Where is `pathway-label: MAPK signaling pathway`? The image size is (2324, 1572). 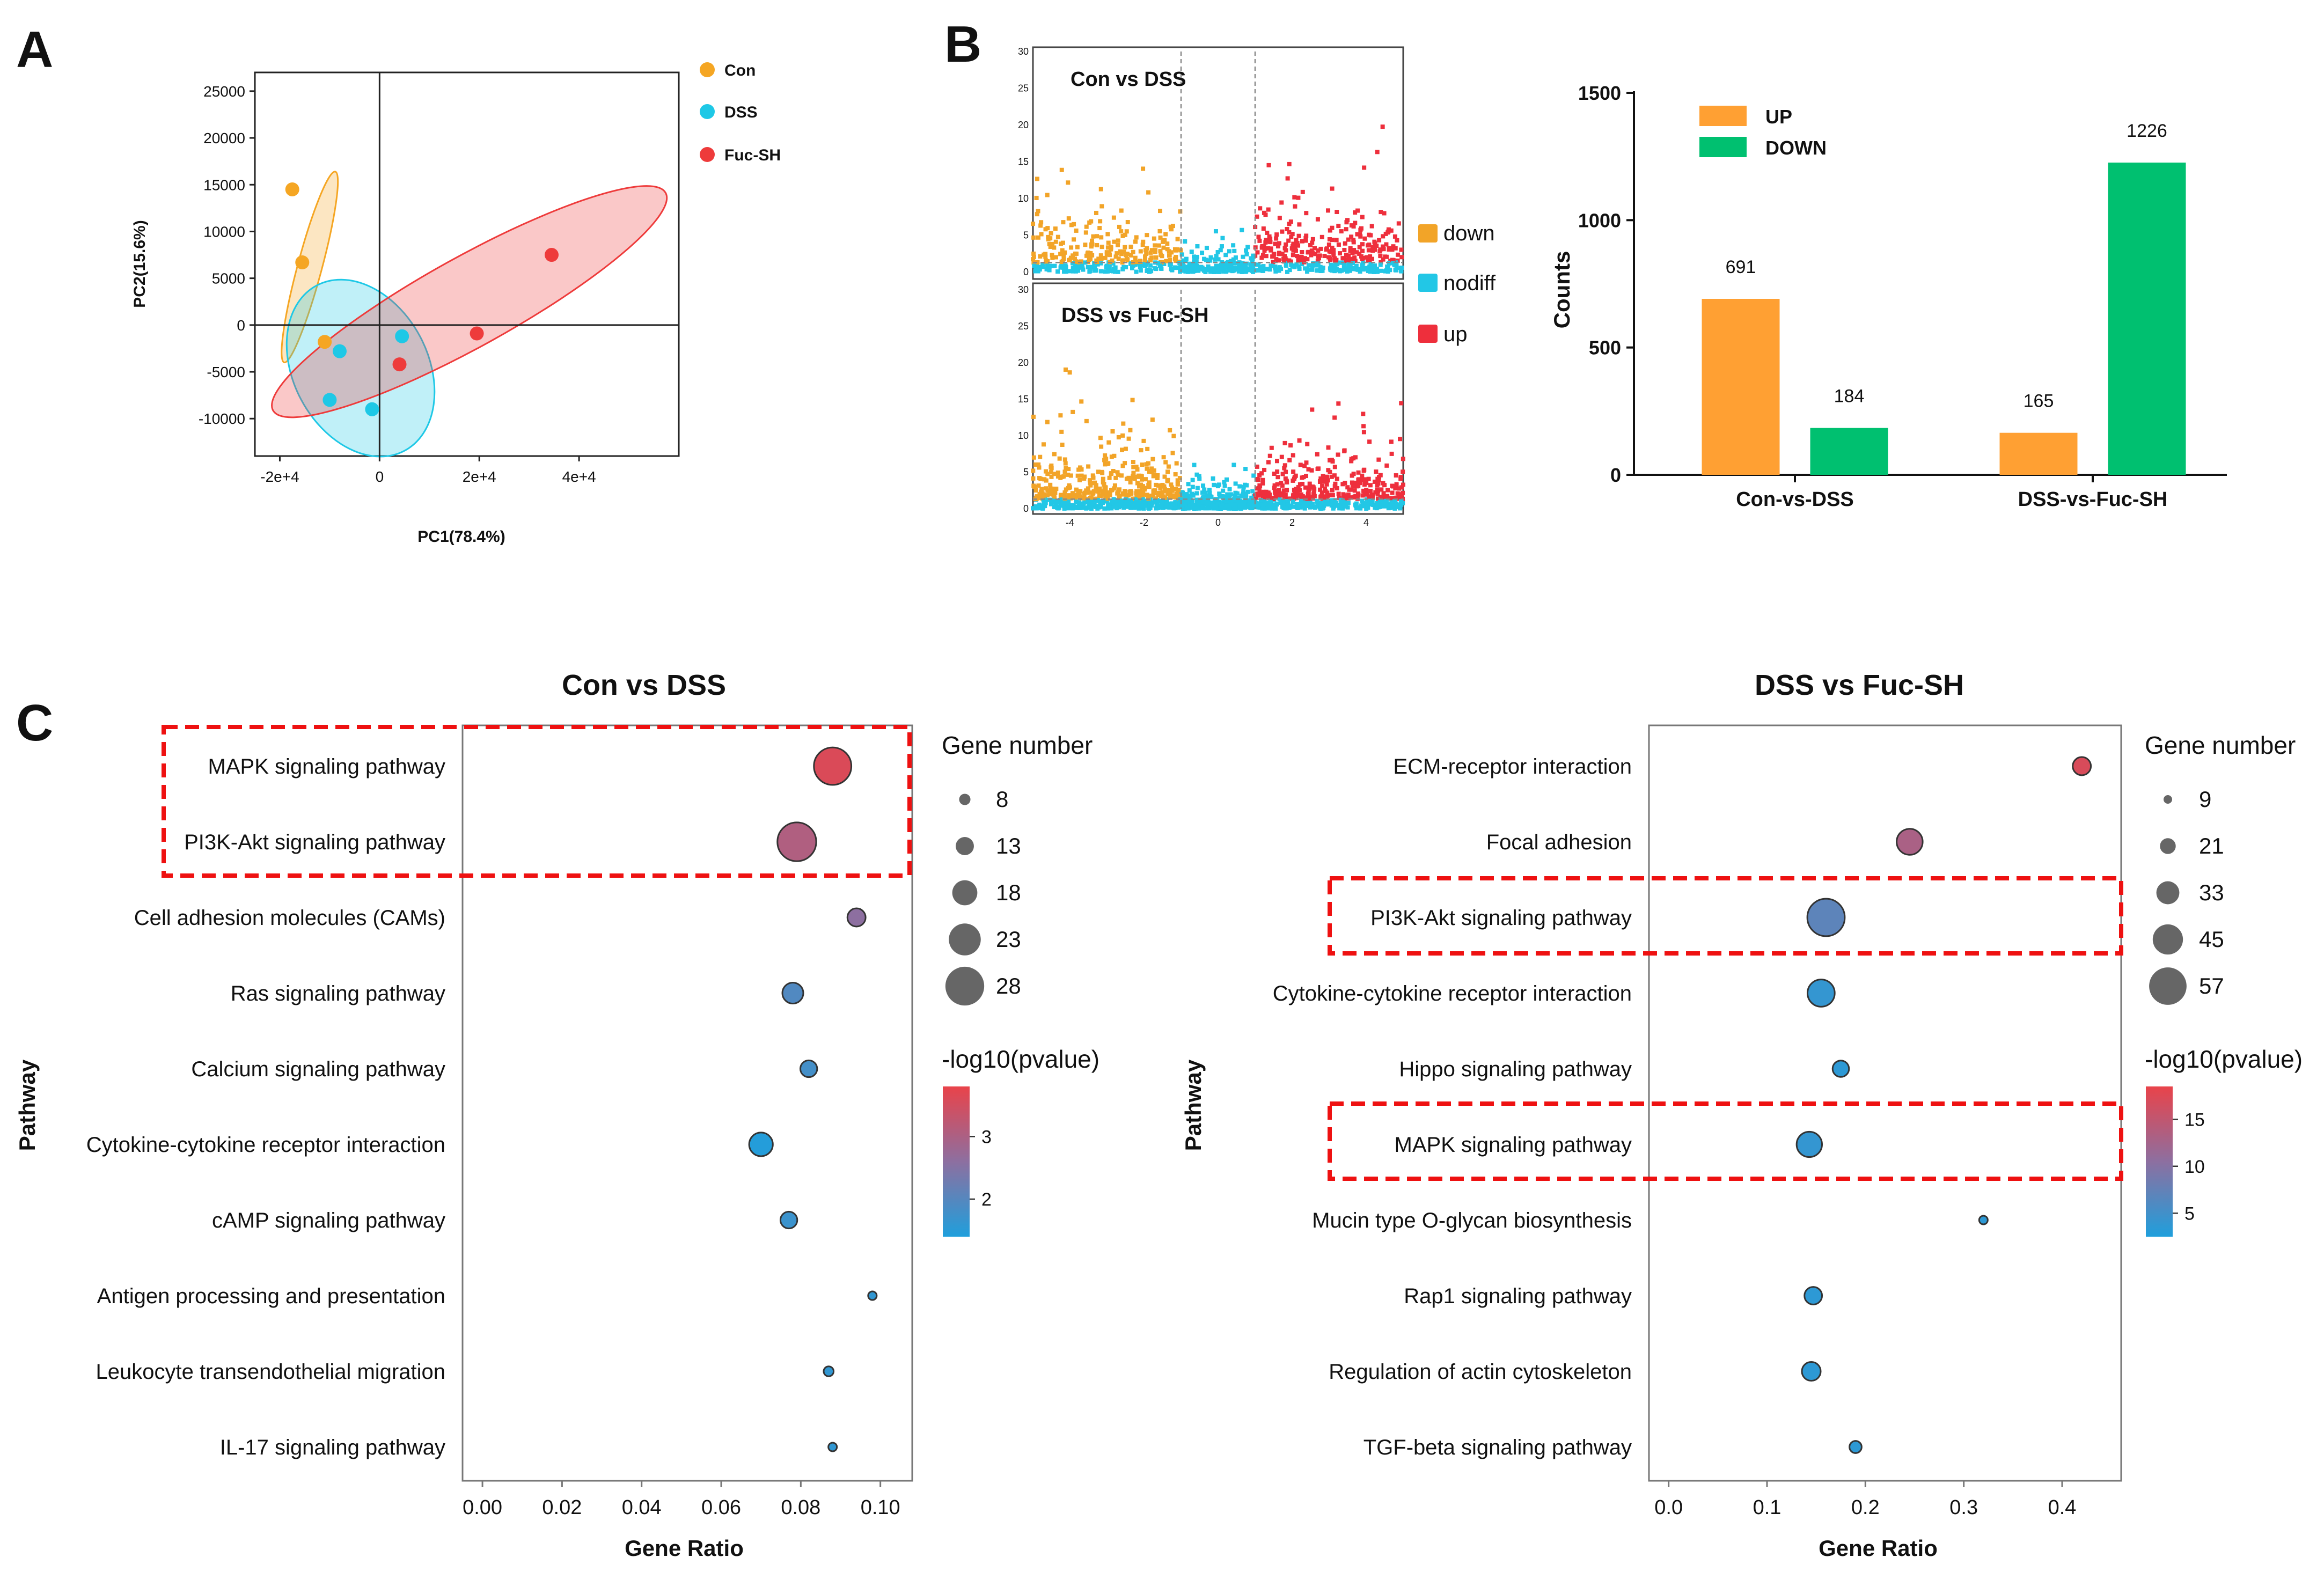 pathway-label: MAPK signaling pathway is located at coordinates (326, 767).